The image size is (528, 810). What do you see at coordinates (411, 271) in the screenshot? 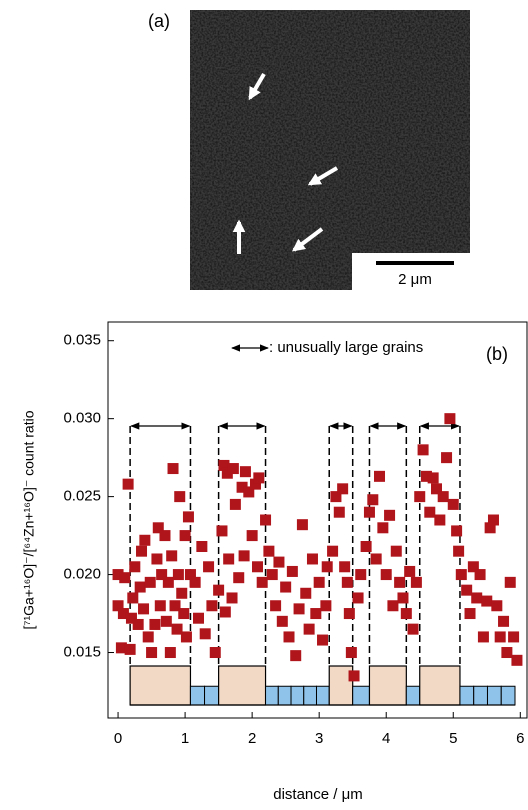
I see `scale-bar-box` at bounding box center [411, 271].